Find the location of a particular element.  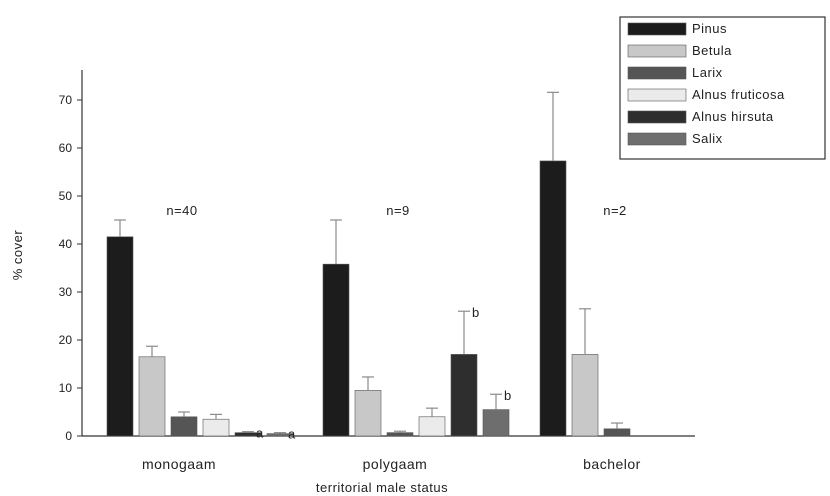

legend-entry-label: Pinus is located at coordinates (709, 28).